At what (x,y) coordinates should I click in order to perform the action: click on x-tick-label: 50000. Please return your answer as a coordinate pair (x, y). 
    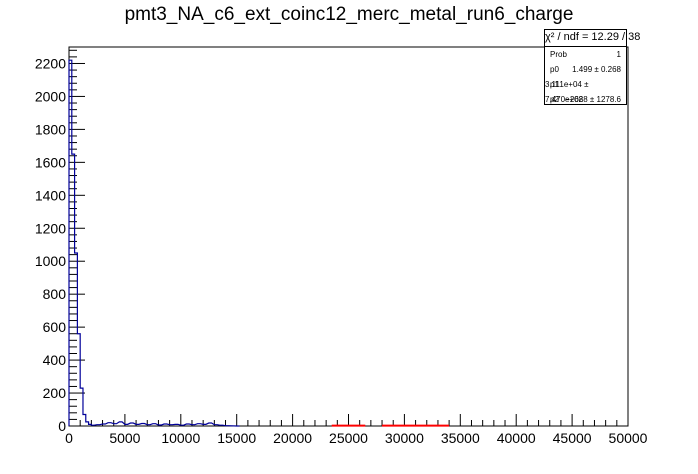
    Looking at the image, I should click on (628, 438).